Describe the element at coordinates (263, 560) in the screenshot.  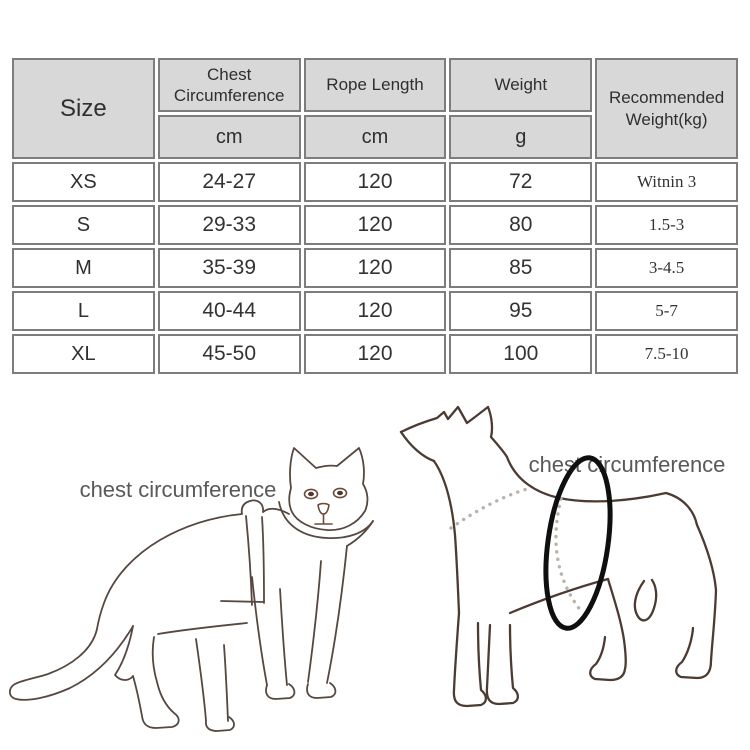
I see `cat-harness-strap-back` at that location.